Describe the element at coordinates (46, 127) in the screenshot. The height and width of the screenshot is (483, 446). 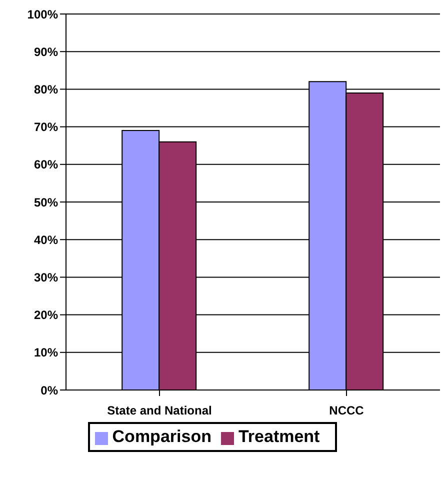
I see `y-tick-label: 70%` at that location.